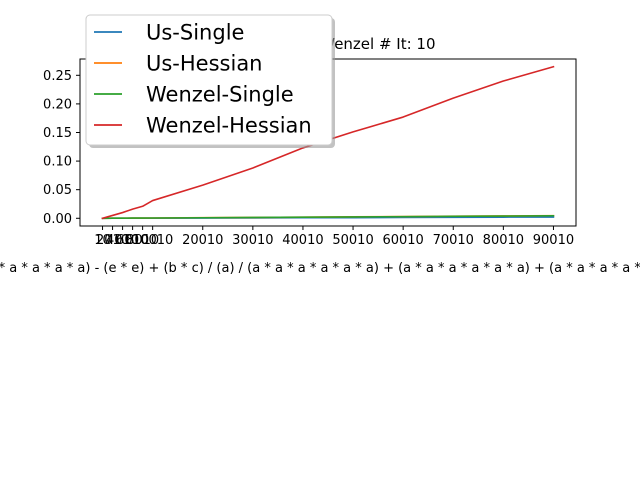 The height and width of the screenshot is (480, 640). I want to click on x-tick-label: 90010, so click(553, 240).